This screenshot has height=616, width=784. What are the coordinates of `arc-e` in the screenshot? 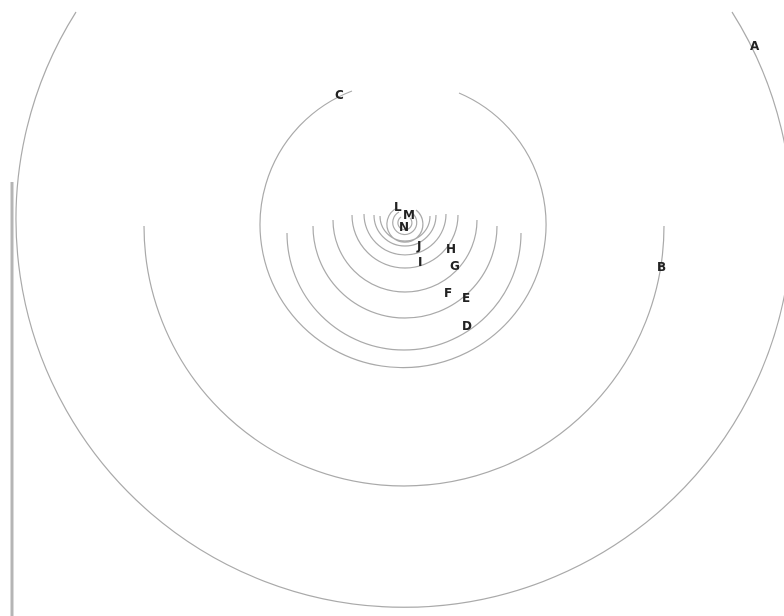 It's located at (405, 272).